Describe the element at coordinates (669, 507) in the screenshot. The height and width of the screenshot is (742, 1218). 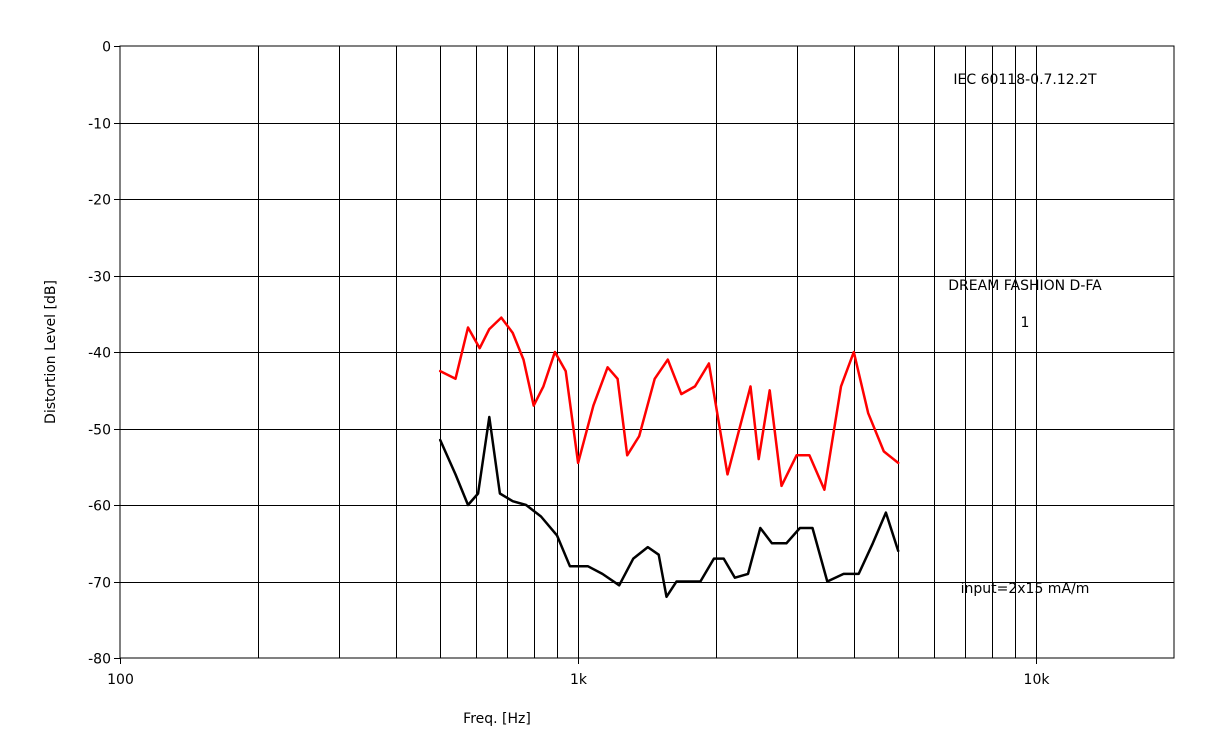
I see `series-line-black` at that location.